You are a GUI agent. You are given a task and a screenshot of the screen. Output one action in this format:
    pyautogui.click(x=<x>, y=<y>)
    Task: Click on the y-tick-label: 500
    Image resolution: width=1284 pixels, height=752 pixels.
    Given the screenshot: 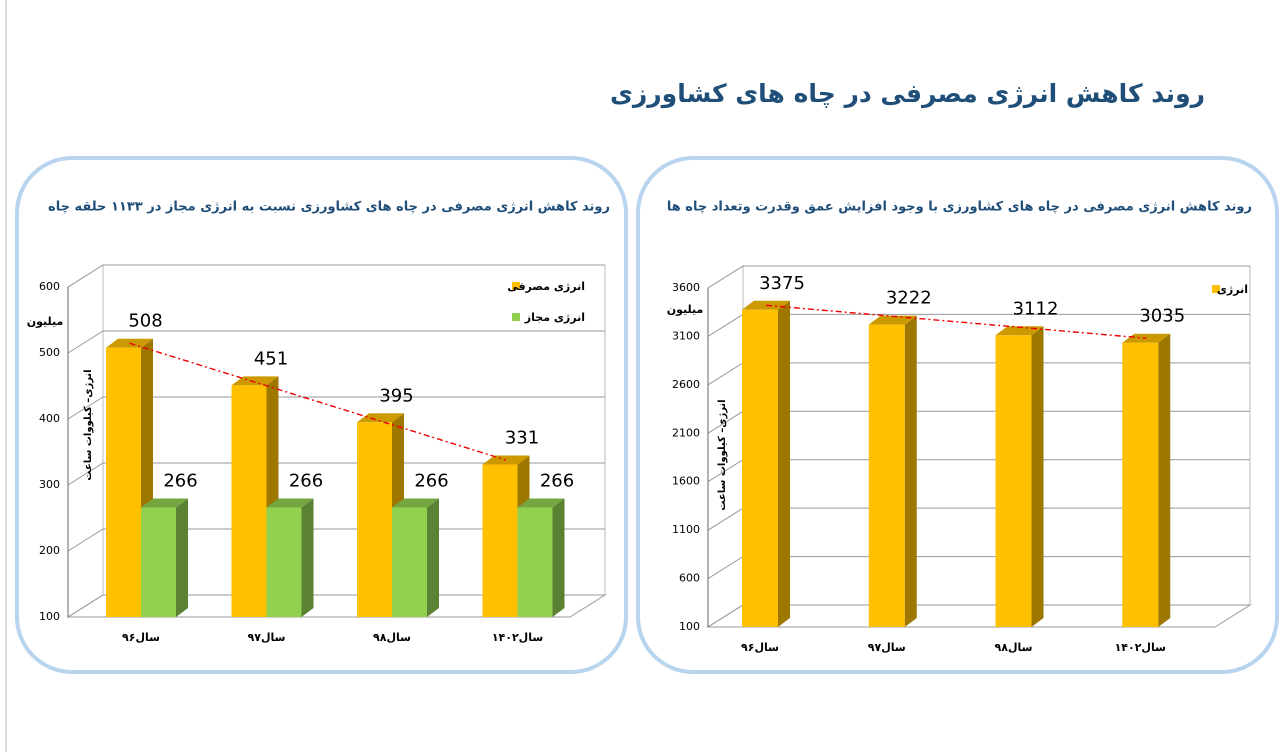 What is the action you would take?
    pyautogui.click(x=49, y=352)
    